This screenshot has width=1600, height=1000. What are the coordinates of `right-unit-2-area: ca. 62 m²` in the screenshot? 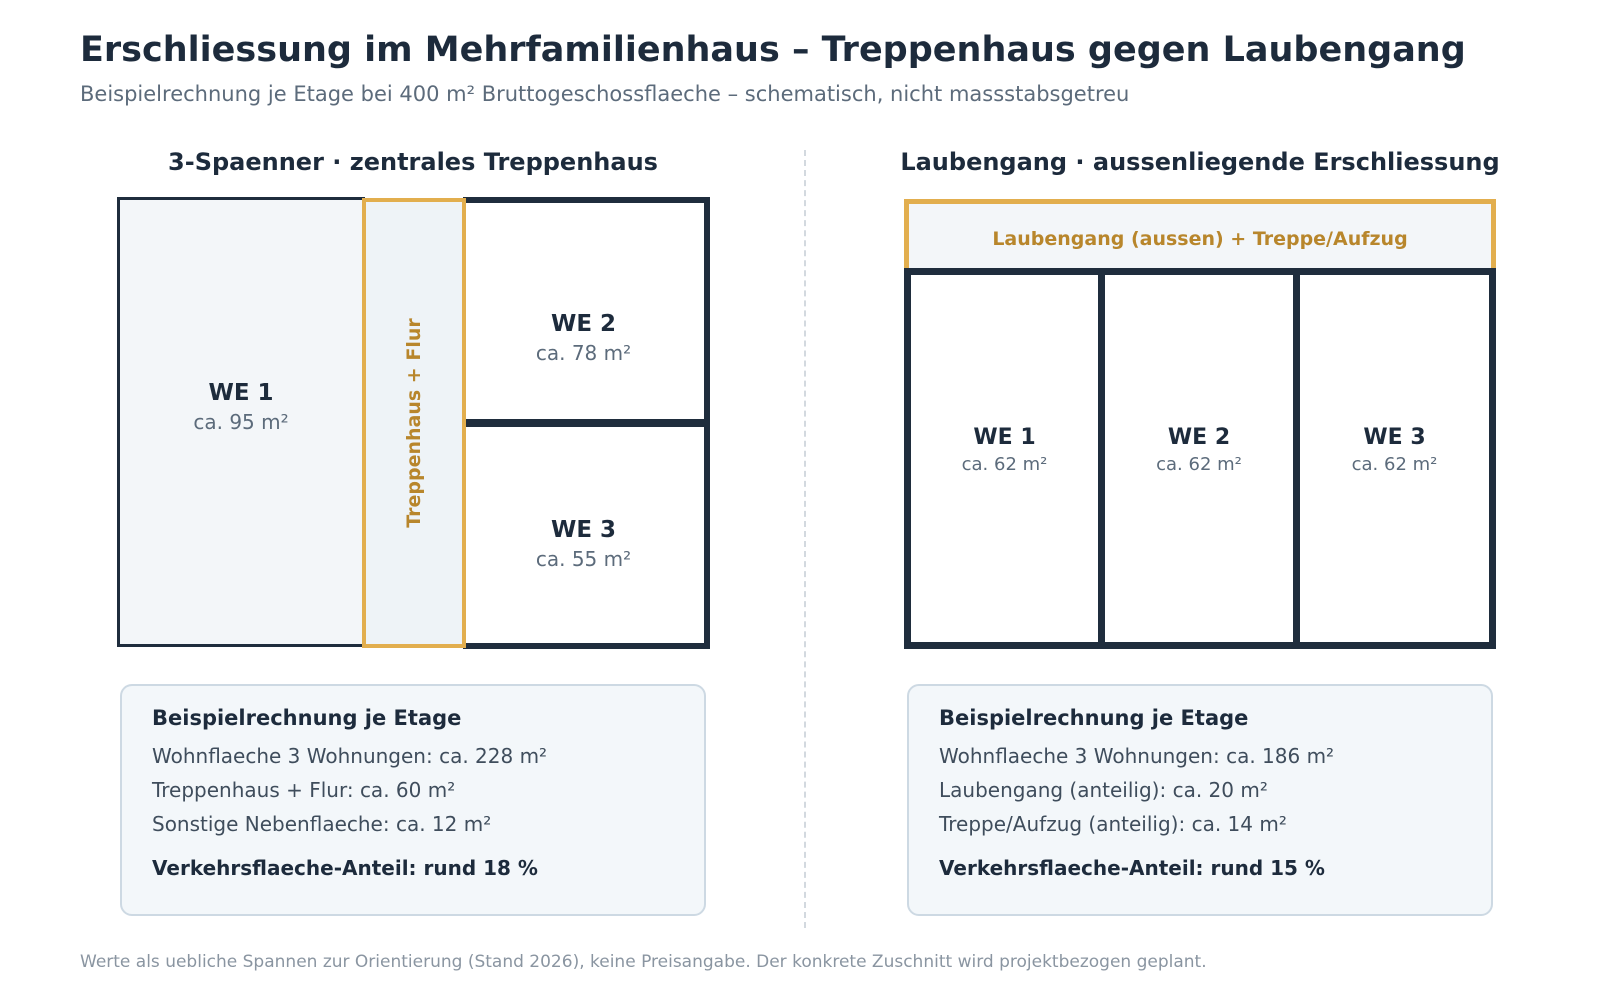 It's located at (1199, 464).